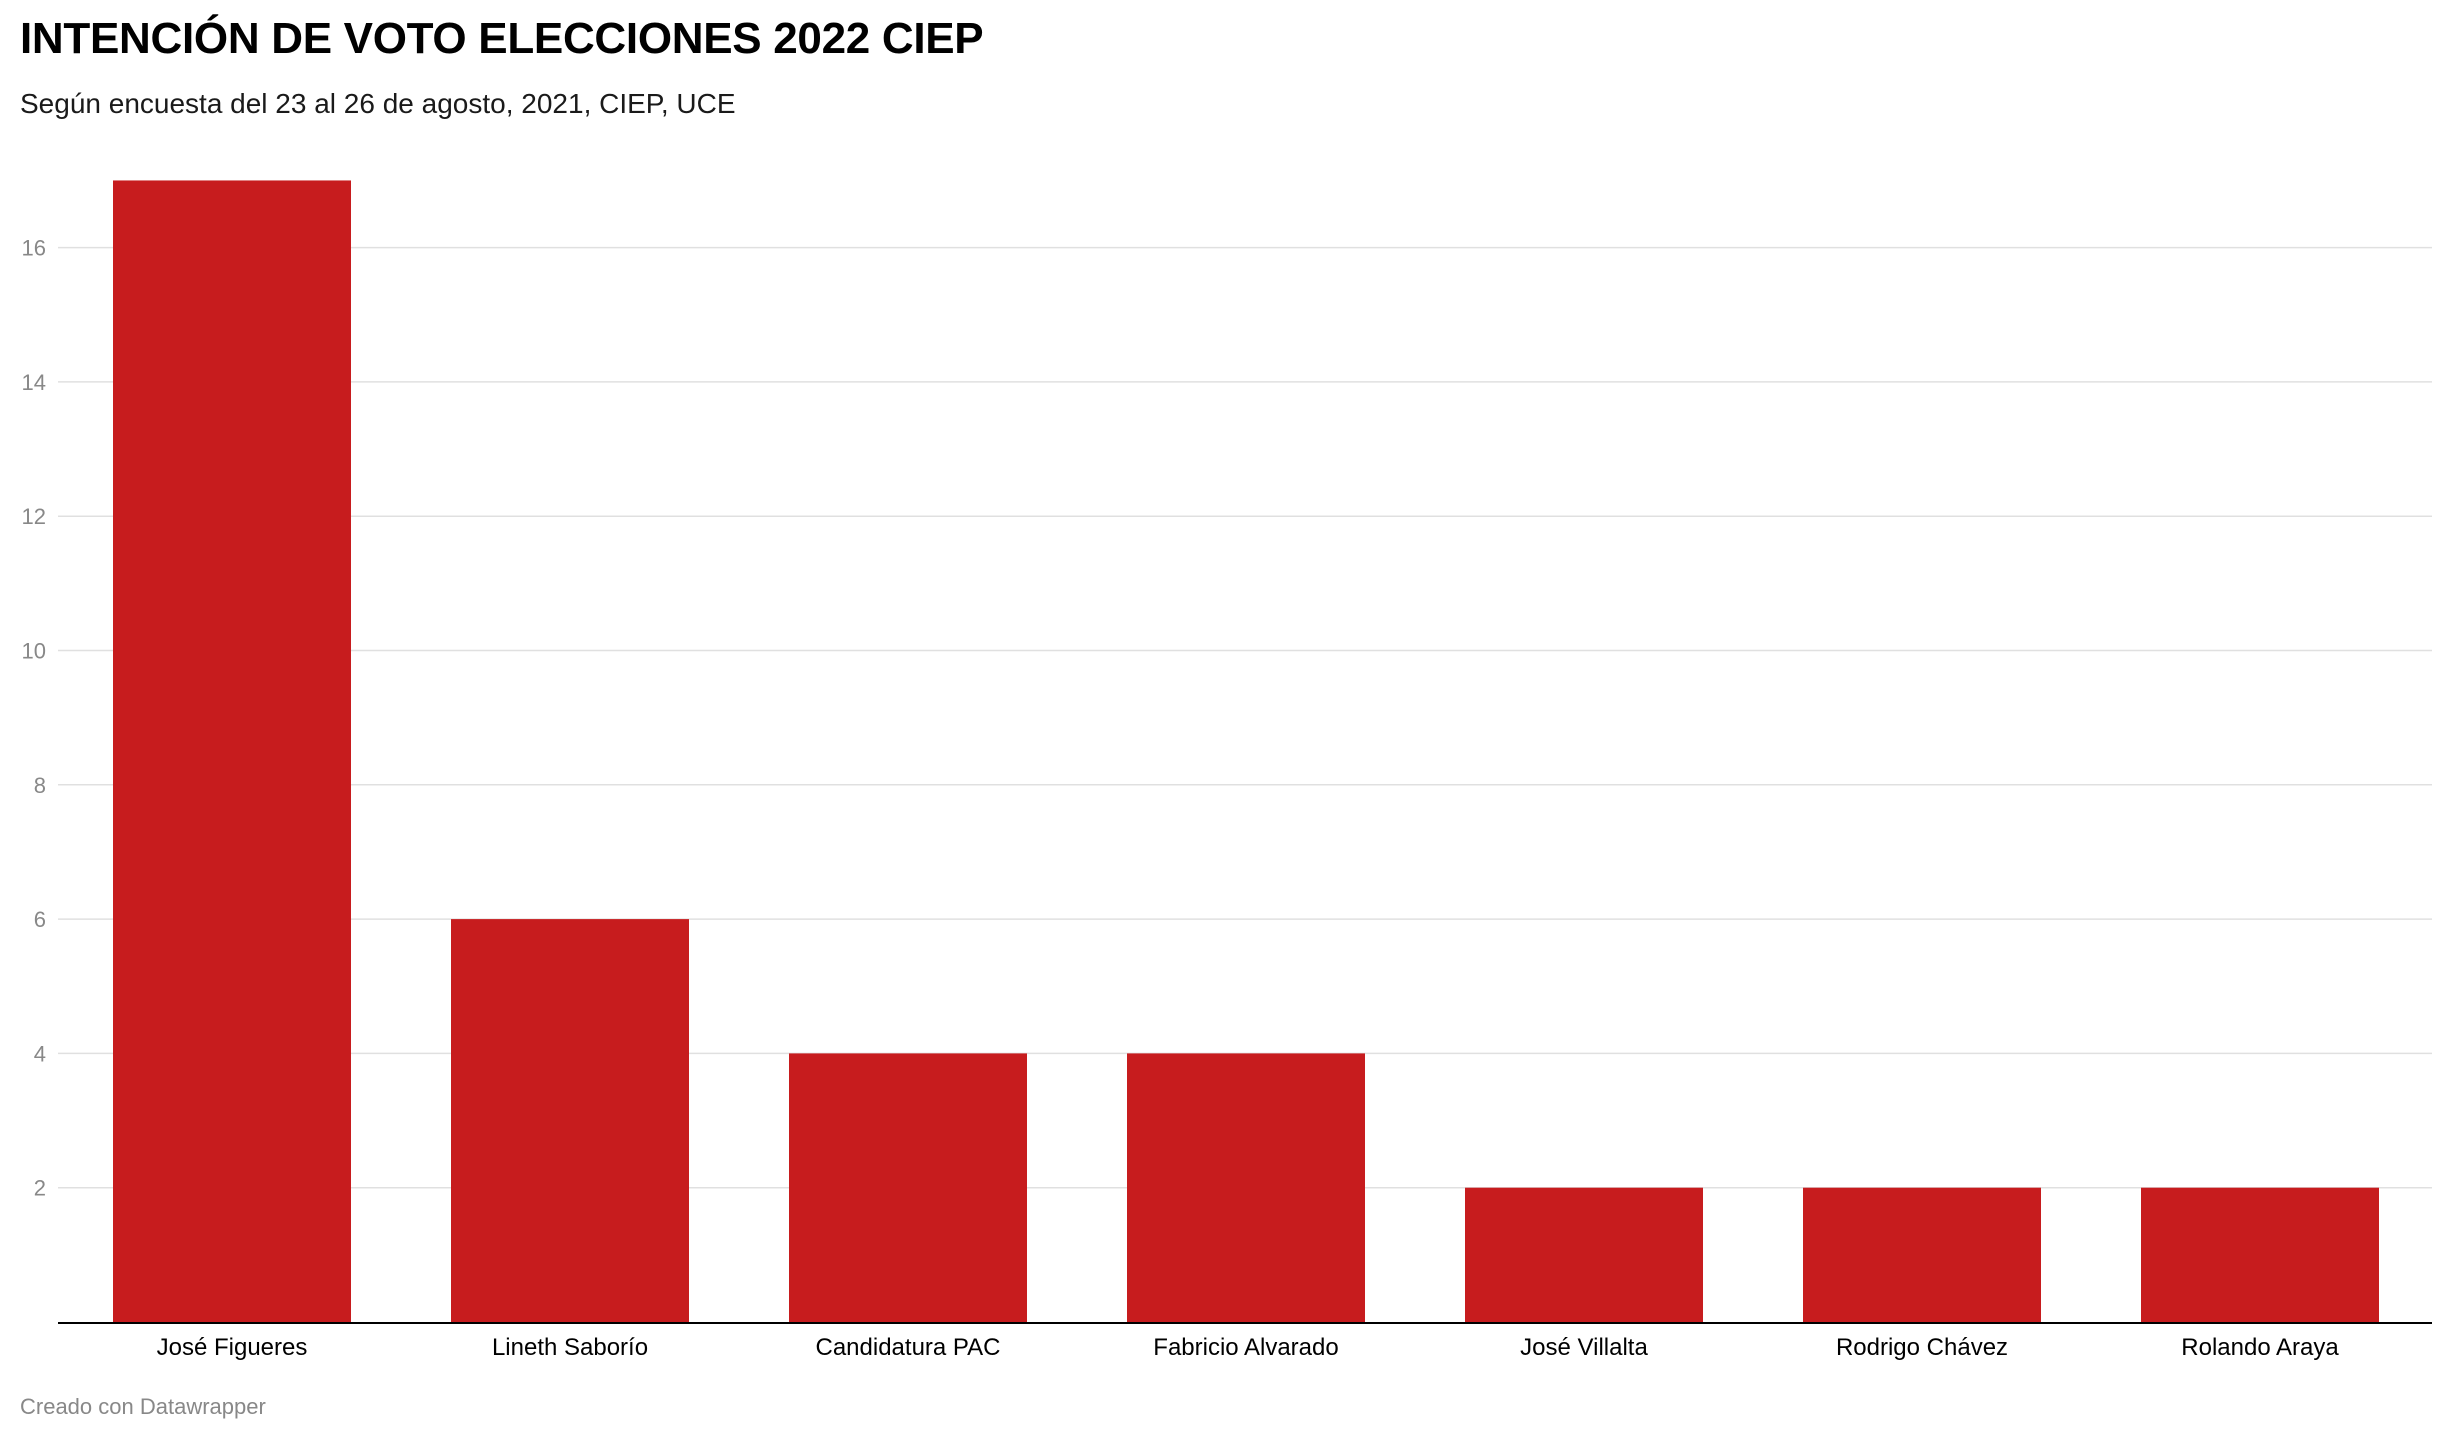 This screenshot has width=2440, height=1440. Describe the element at coordinates (502, 38) in the screenshot. I see `chart-title: INTENCIÓN DE VOTO ELECCIONES 2022 CIEP` at that location.